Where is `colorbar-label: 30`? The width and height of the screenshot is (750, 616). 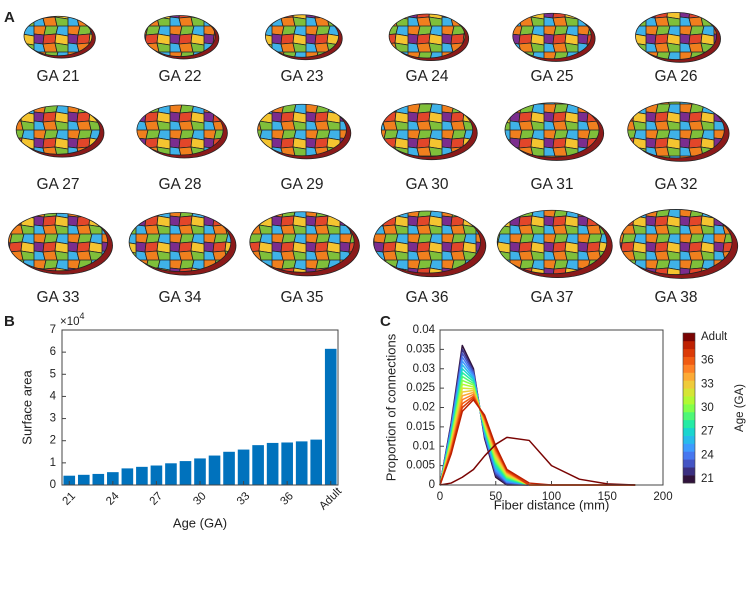 colorbar-label: 30 is located at coordinates (707, 408).